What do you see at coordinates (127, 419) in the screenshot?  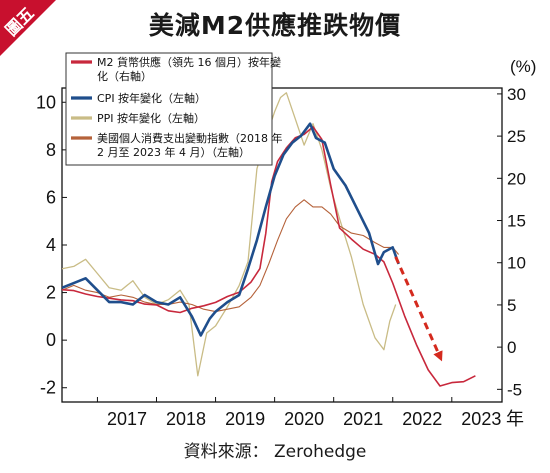 I see `x-tick-label: 2017` at bounding box center [127, 419].